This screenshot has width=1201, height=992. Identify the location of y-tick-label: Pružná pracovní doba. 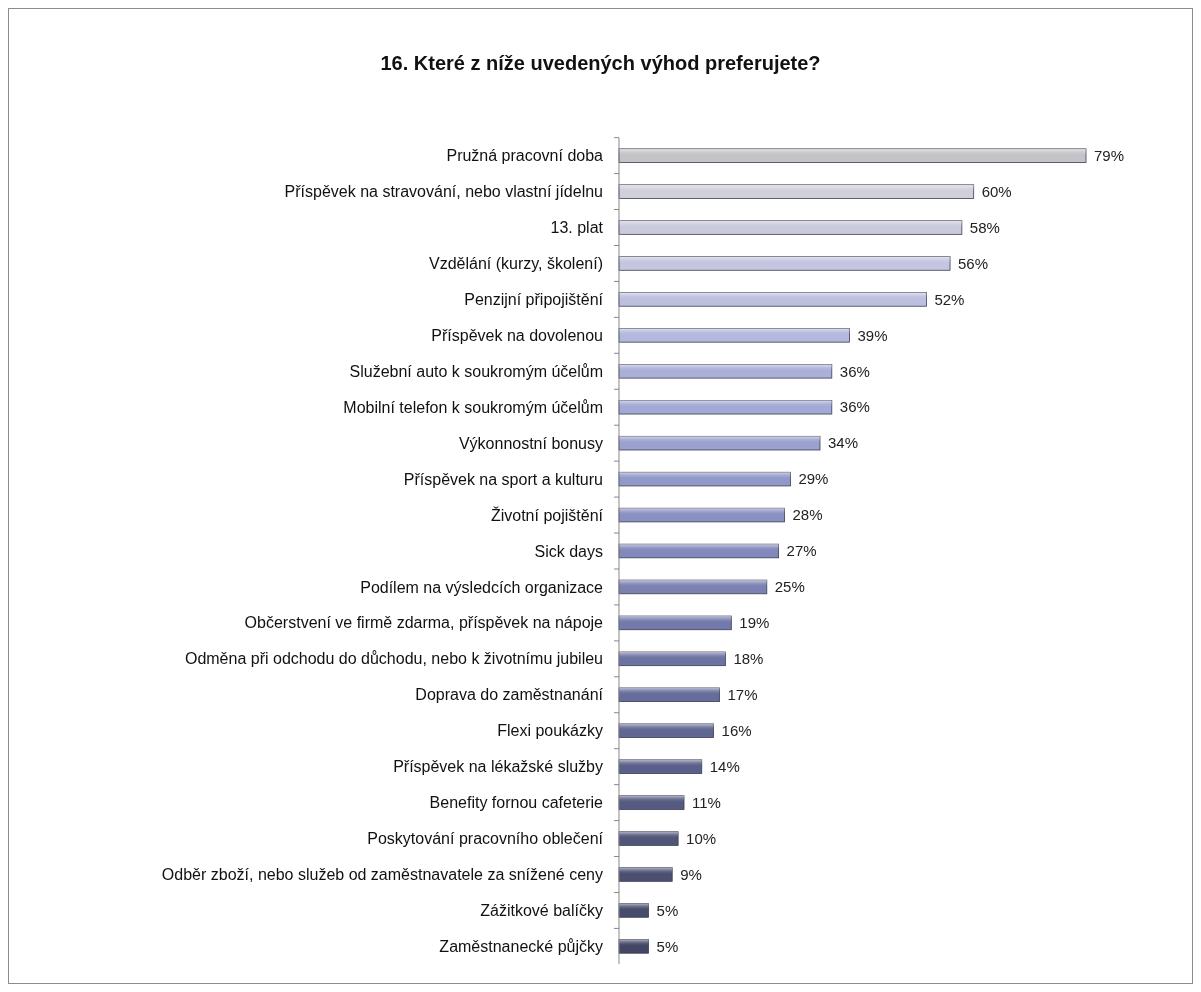
(525, 156).